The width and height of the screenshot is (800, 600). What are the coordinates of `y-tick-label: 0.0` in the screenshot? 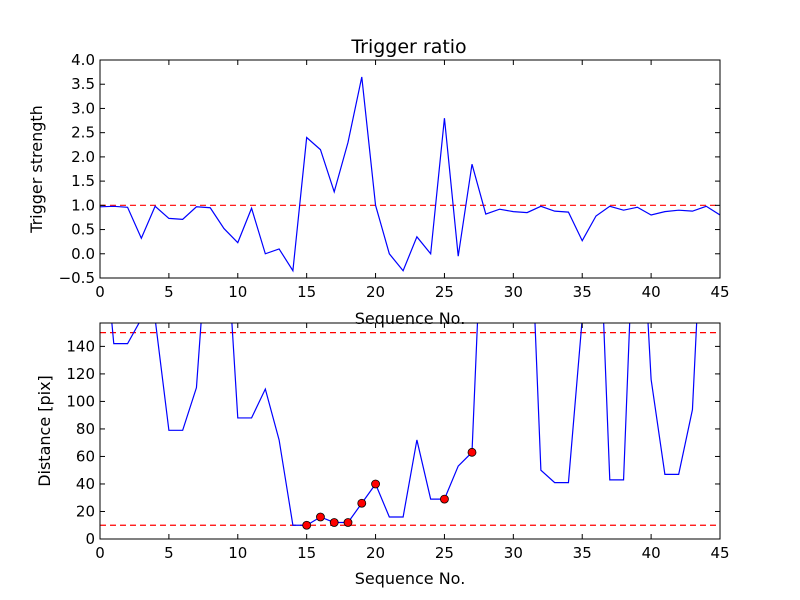 It's located at (83, 254).